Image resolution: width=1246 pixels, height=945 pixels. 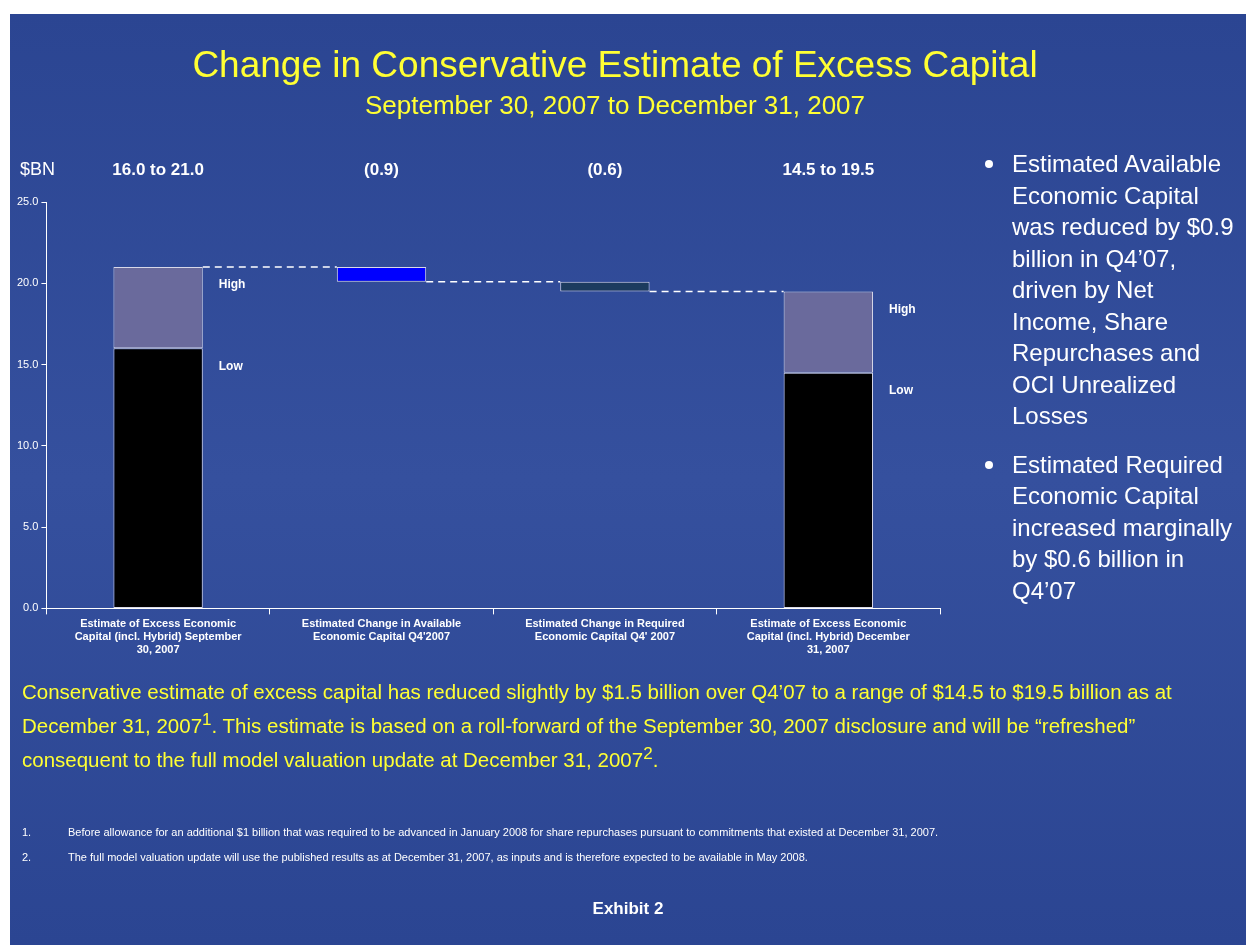 I want to click on text: Low, so click(x=900, y=390).